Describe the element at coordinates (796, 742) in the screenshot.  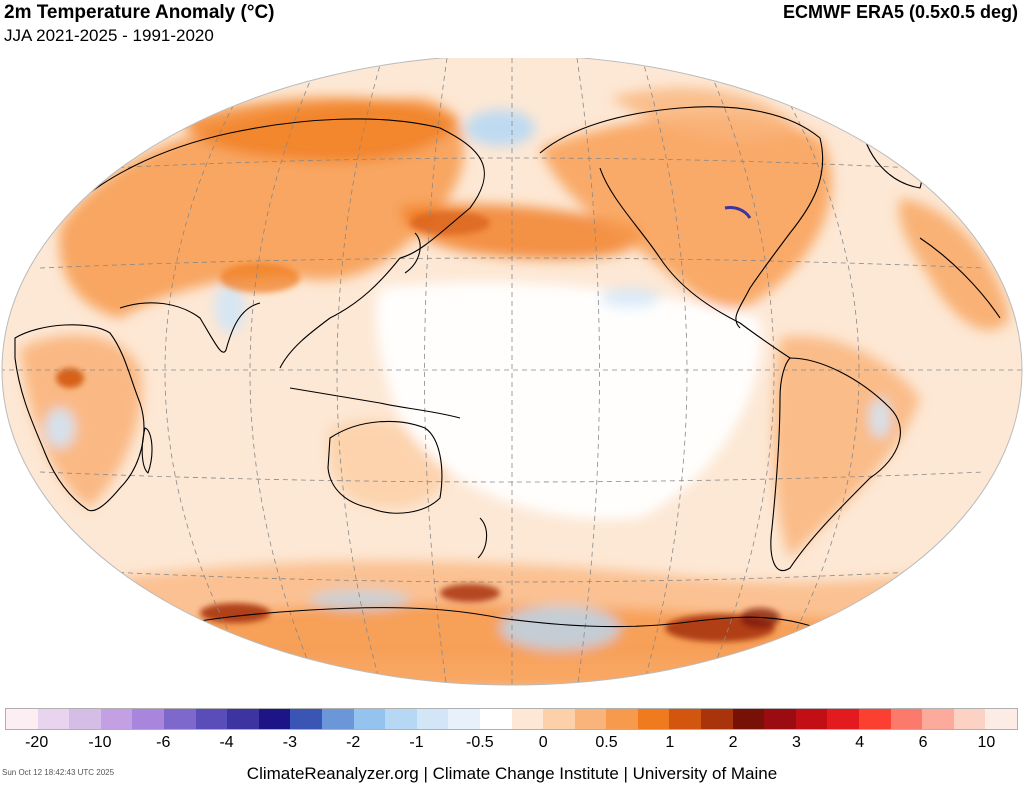
I see `colorbar-tick-label: 3` at that location.